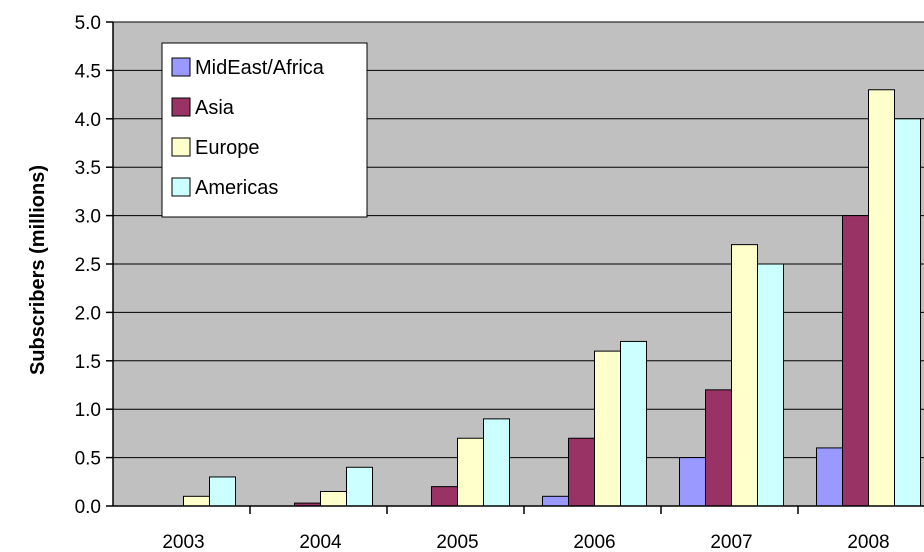 This screenshot has height=552, width=924. Describe the element at coordinates (526, 529) in the screenshot. I see `x-ticks: 2003 2004 2005 2006 2007 2008` at that location.